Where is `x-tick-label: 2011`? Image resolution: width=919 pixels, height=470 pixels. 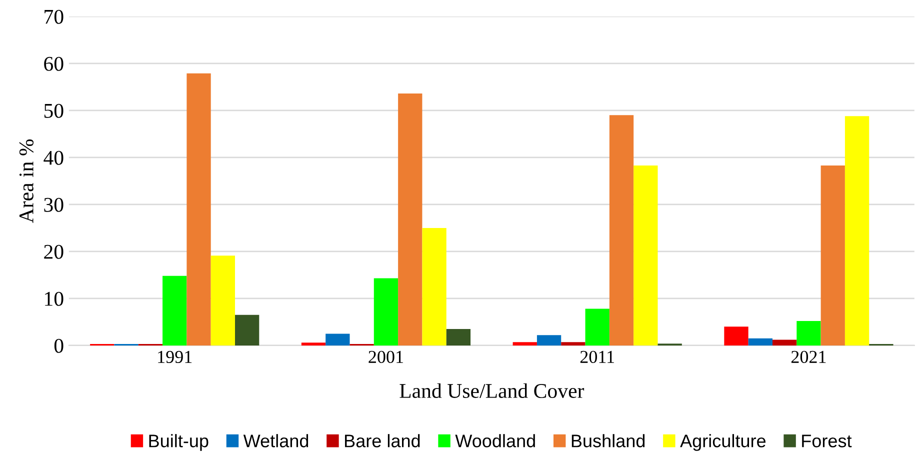 x-tick-label: 2011 is located at coordinates (597, 357).